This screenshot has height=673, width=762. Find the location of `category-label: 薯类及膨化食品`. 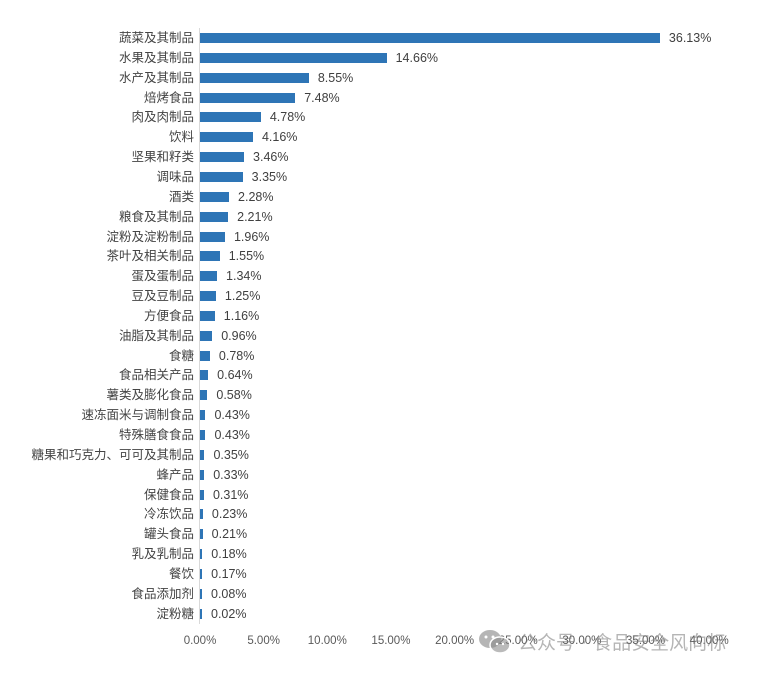

category-label: 薯类及膨化食品 is located at coordinates (150, 395).